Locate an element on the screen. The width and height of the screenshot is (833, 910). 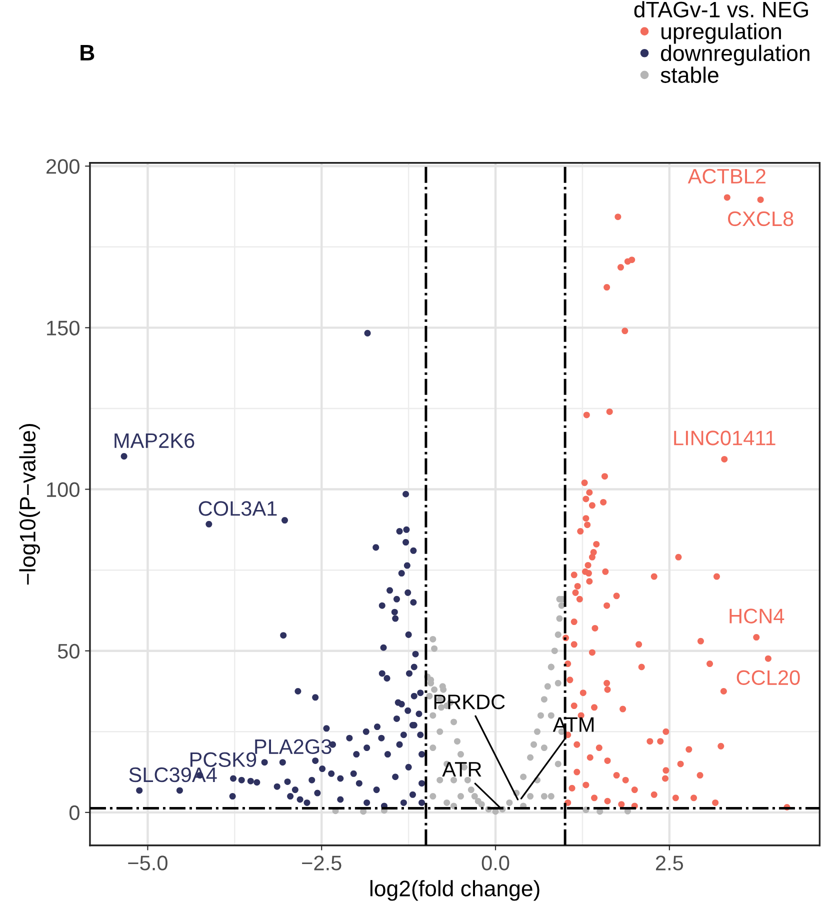
legend-label: downregulation is located at coordinates (735, 55).